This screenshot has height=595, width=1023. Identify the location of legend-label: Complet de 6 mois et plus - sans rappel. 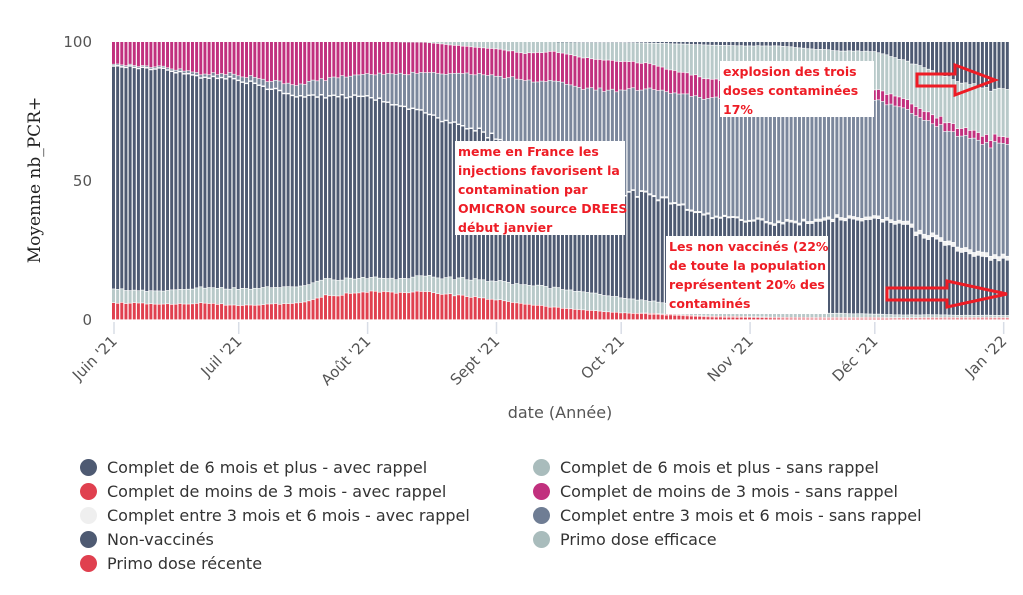
(719, 467).